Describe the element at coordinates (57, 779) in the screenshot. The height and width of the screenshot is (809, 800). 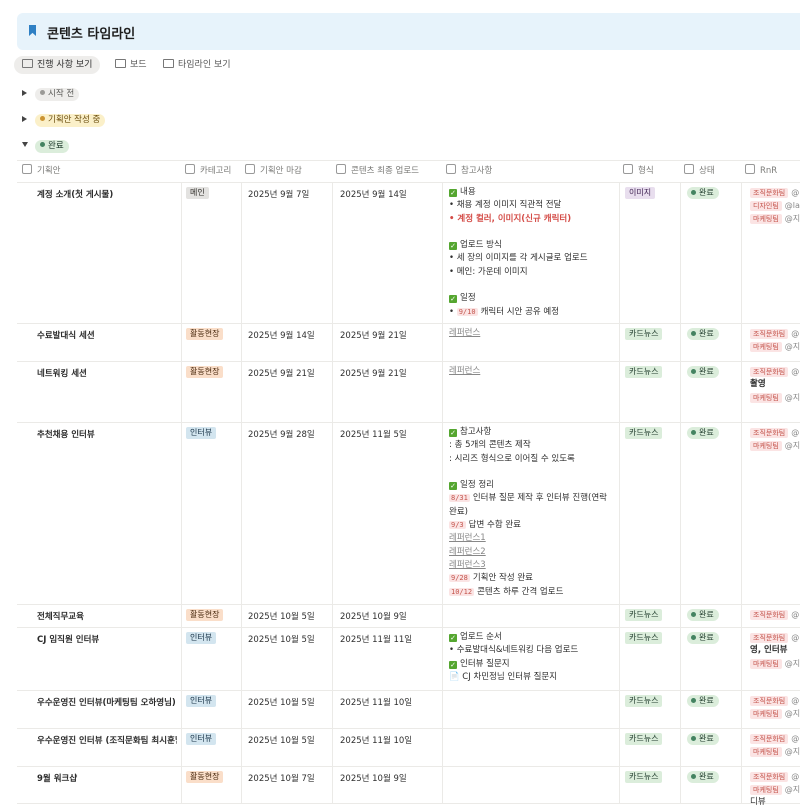
I see `row-title: 9월 워크샵` at that location.